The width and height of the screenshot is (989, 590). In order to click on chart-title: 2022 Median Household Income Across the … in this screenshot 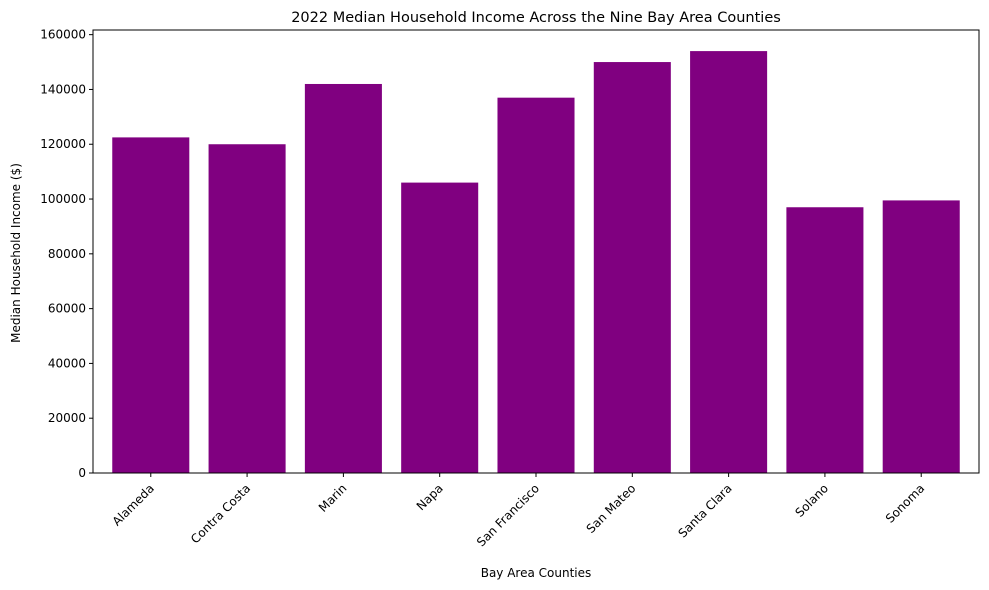, I will do `click(536, 18)`.